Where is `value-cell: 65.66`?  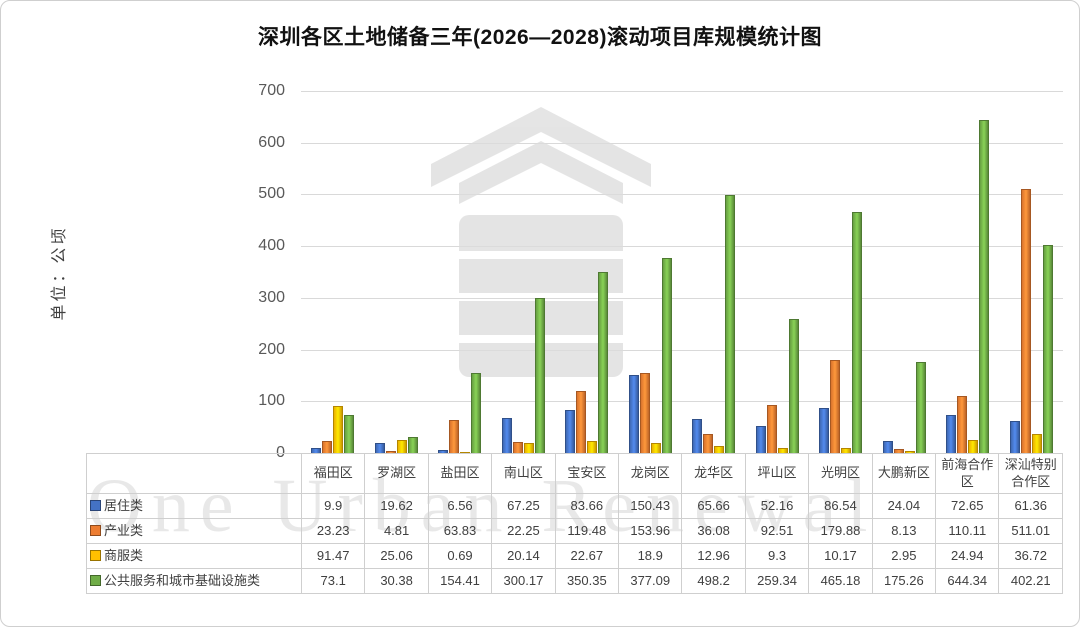
value-cell: 65.66 is located at coordinates (713, 506).